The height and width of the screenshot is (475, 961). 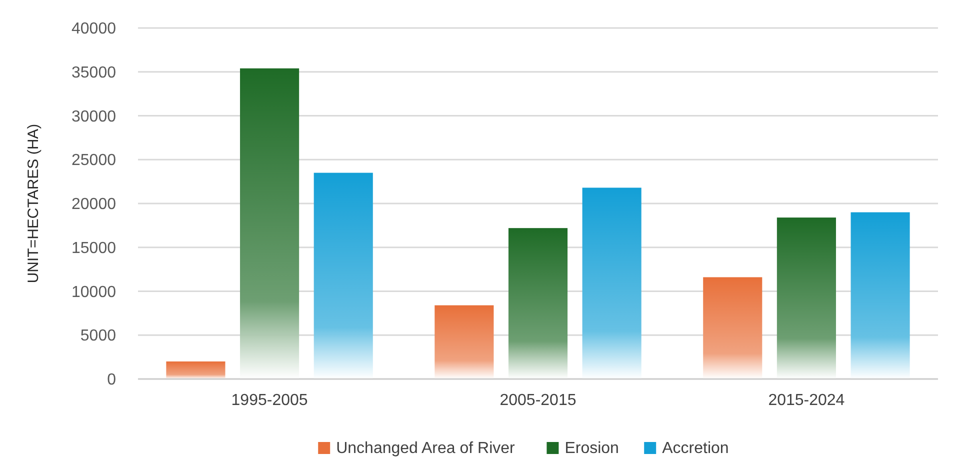 I want to click on y-tick-label: 25000, so click(x=94, y=161).